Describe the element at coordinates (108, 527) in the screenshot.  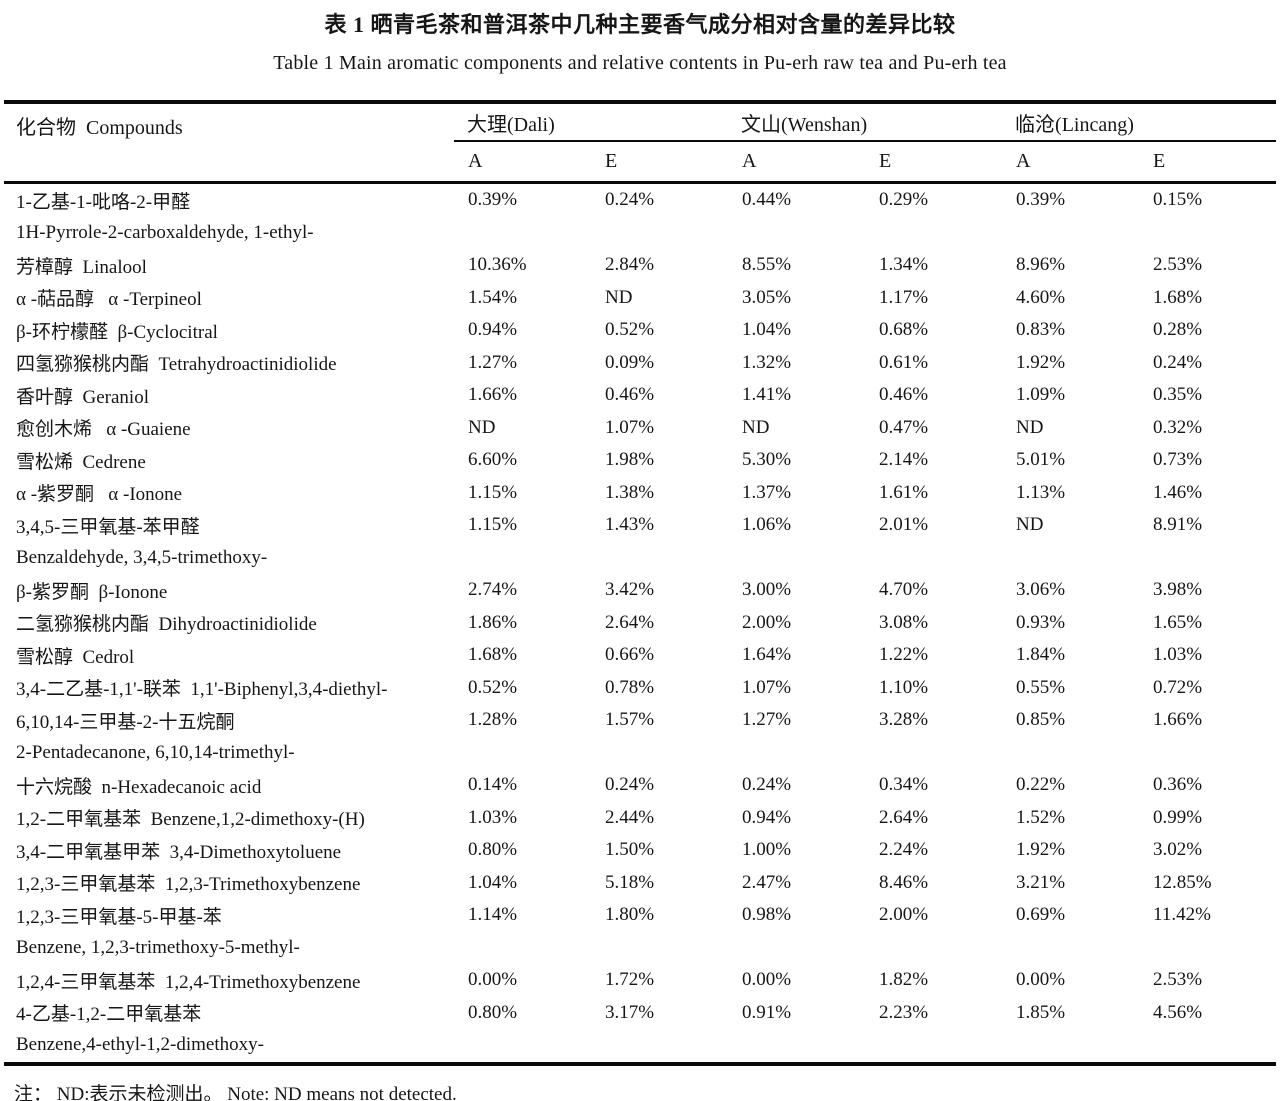
I see `compound-name: 3,4,5-三甲氧基-苯甲醛` at that location.